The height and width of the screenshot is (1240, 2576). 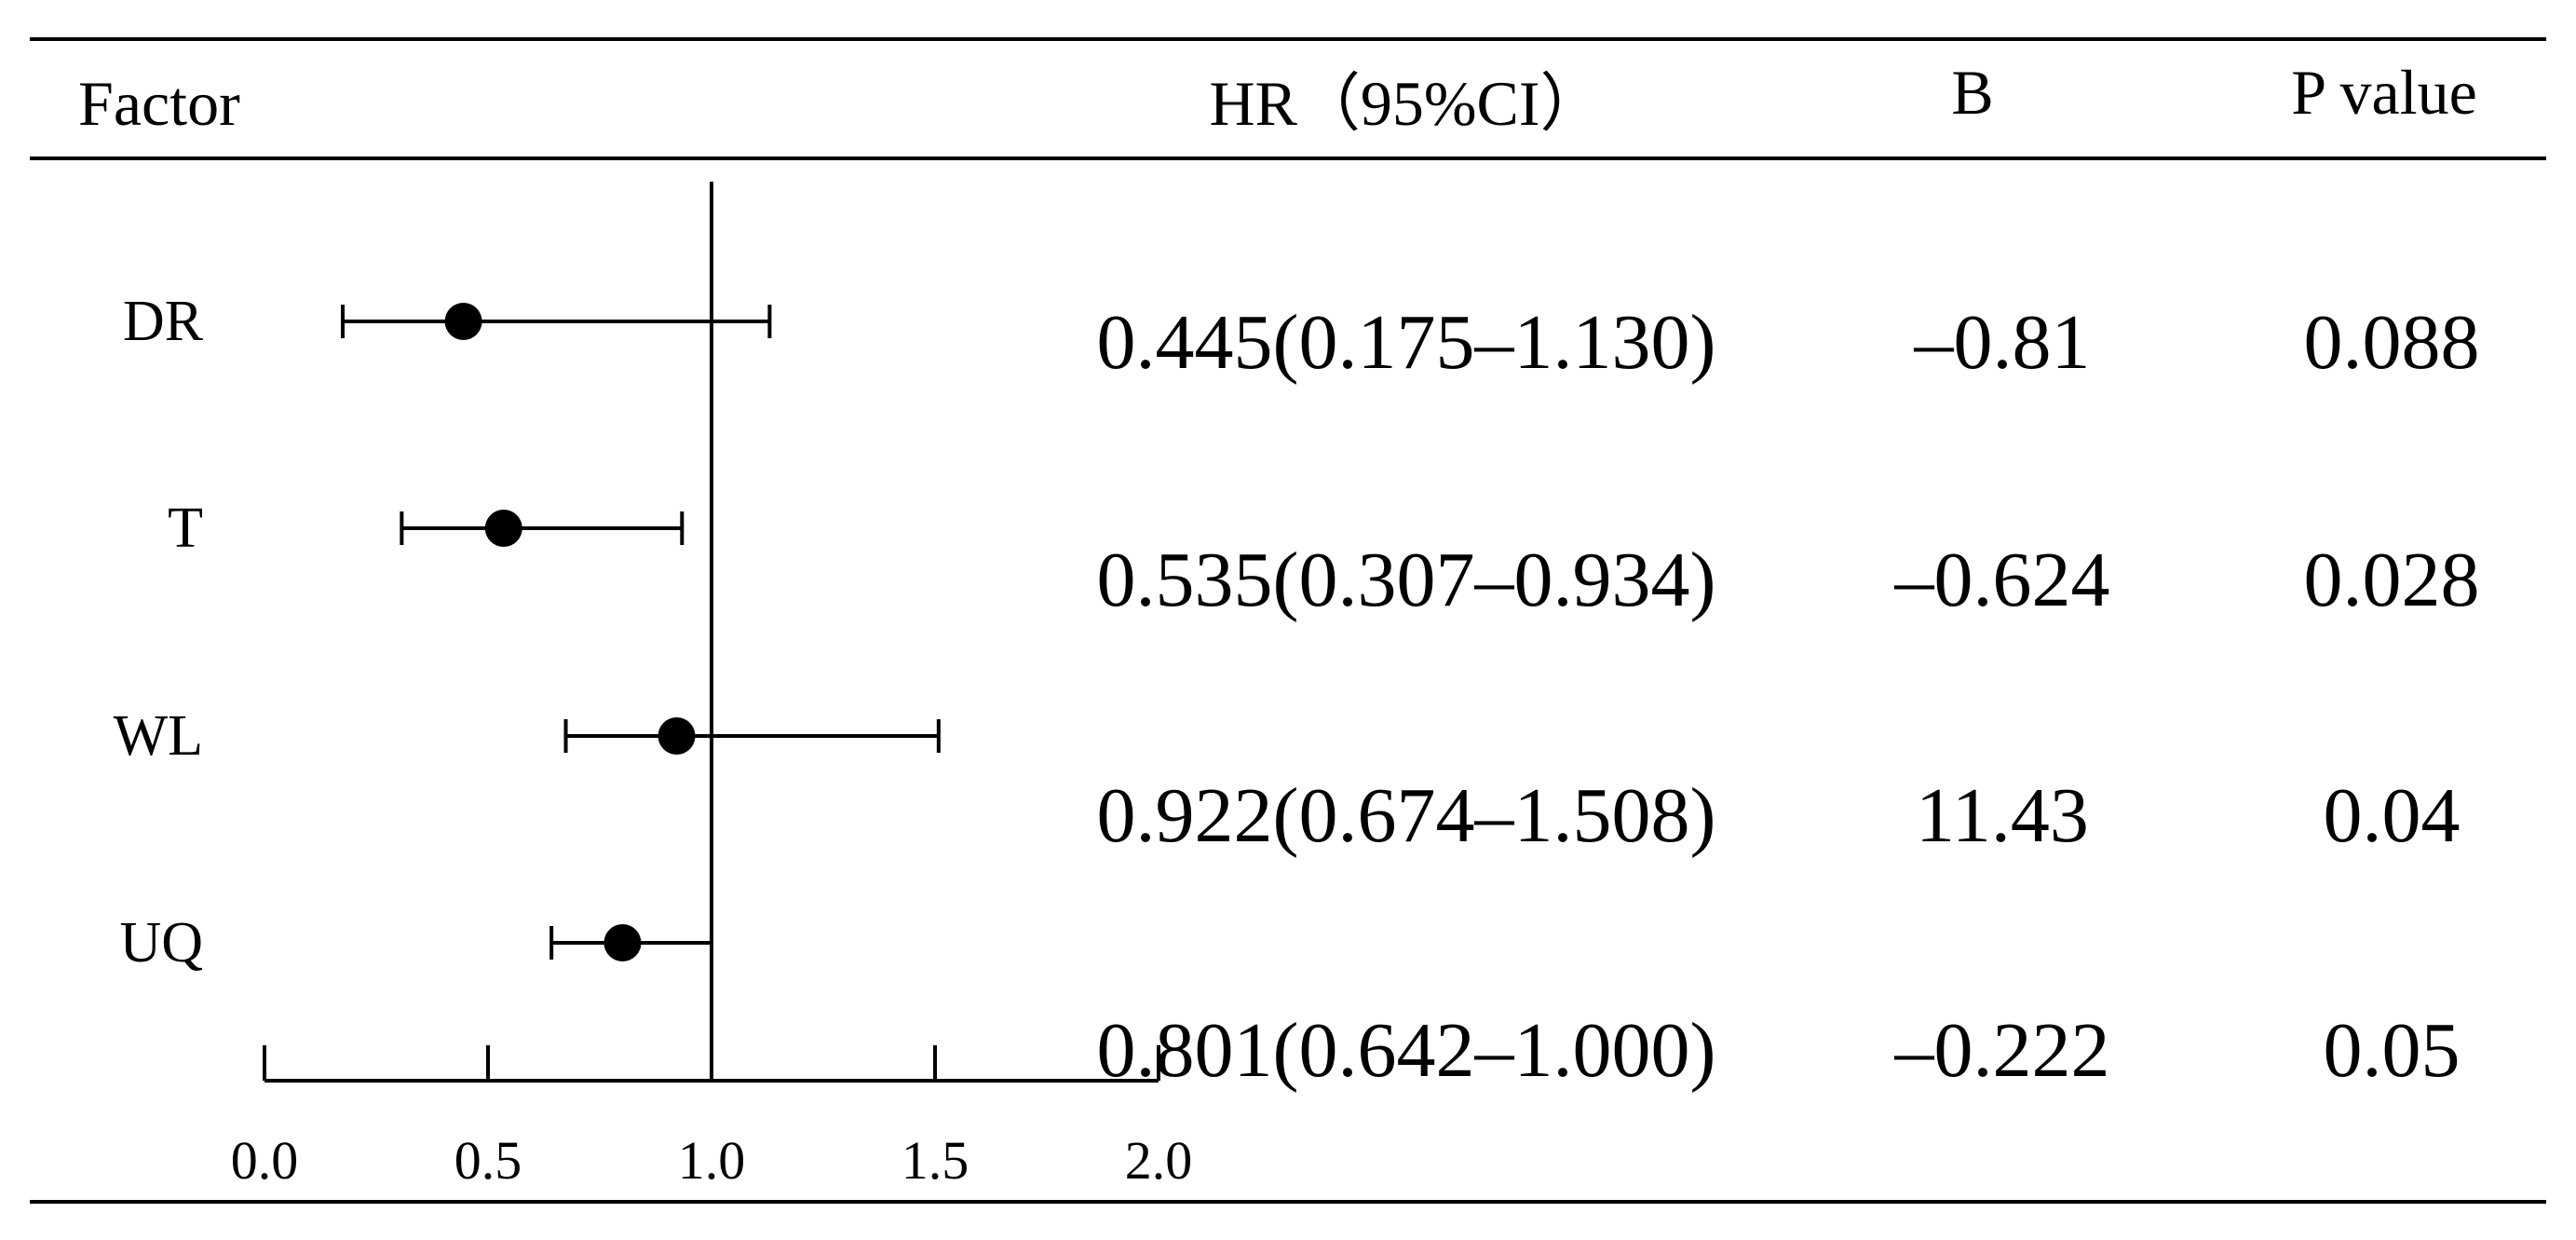 I want to click on hr-ci-value: 0.445(0.175–1.130), so click(x=1406, y=343).